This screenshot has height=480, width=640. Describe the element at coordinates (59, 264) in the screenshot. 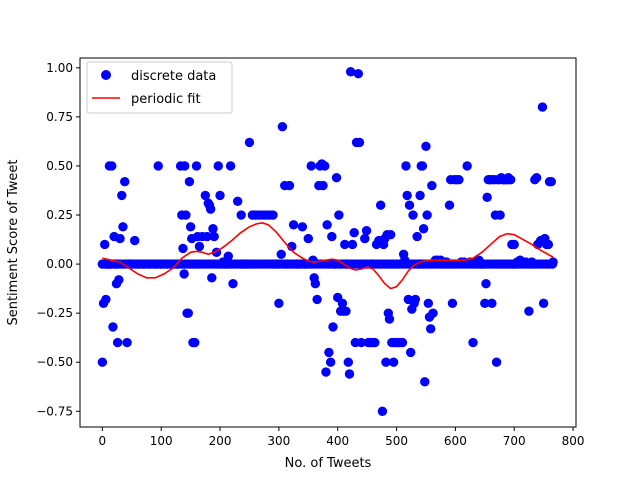

I see `y-tick-label: 0.00` at that location.